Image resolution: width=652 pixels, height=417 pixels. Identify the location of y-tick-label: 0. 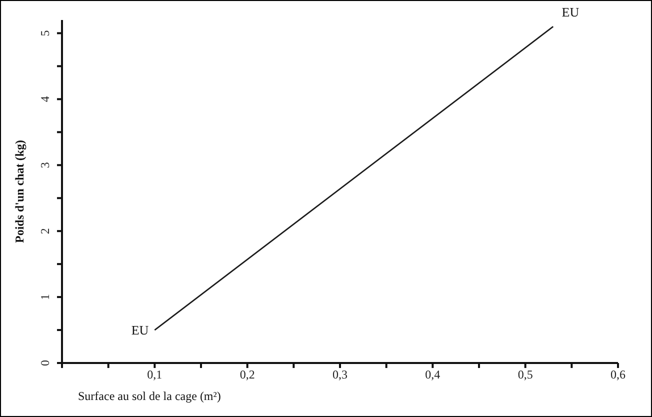
(45, 363).